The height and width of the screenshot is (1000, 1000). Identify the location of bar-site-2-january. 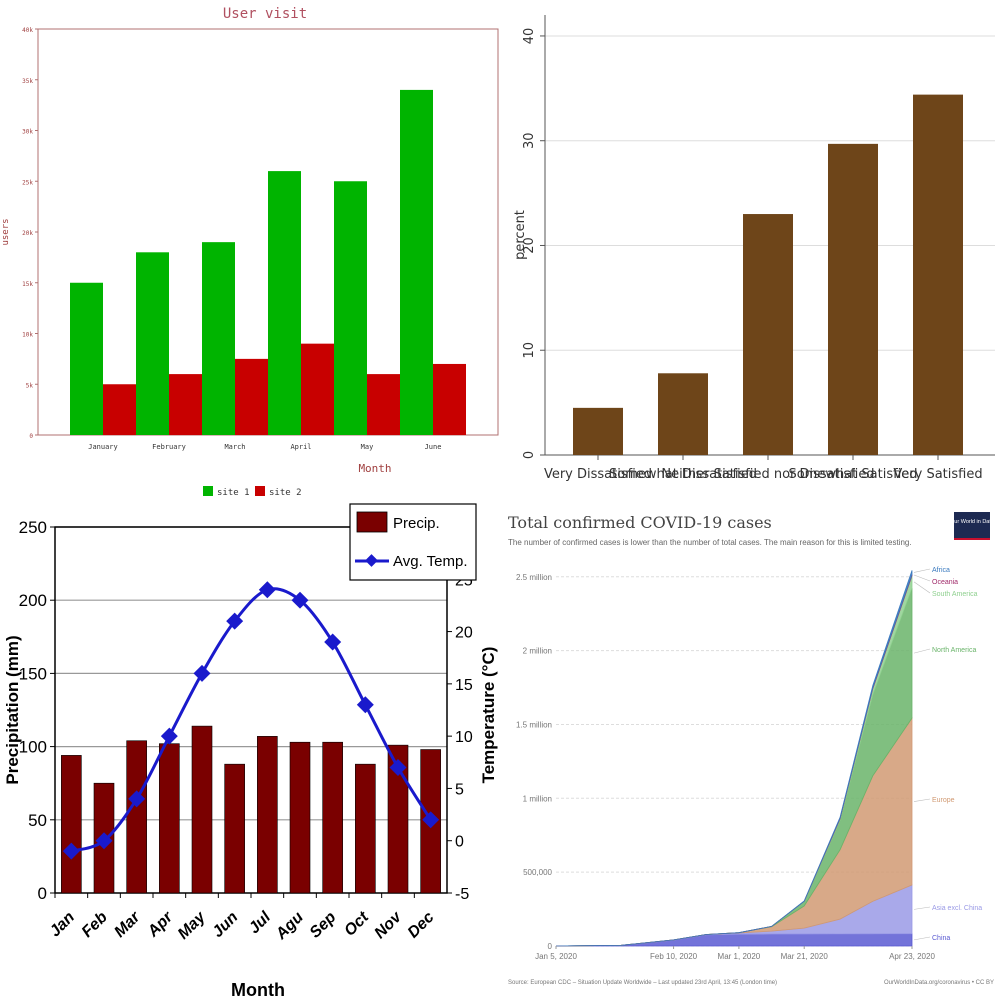
(119, 409).